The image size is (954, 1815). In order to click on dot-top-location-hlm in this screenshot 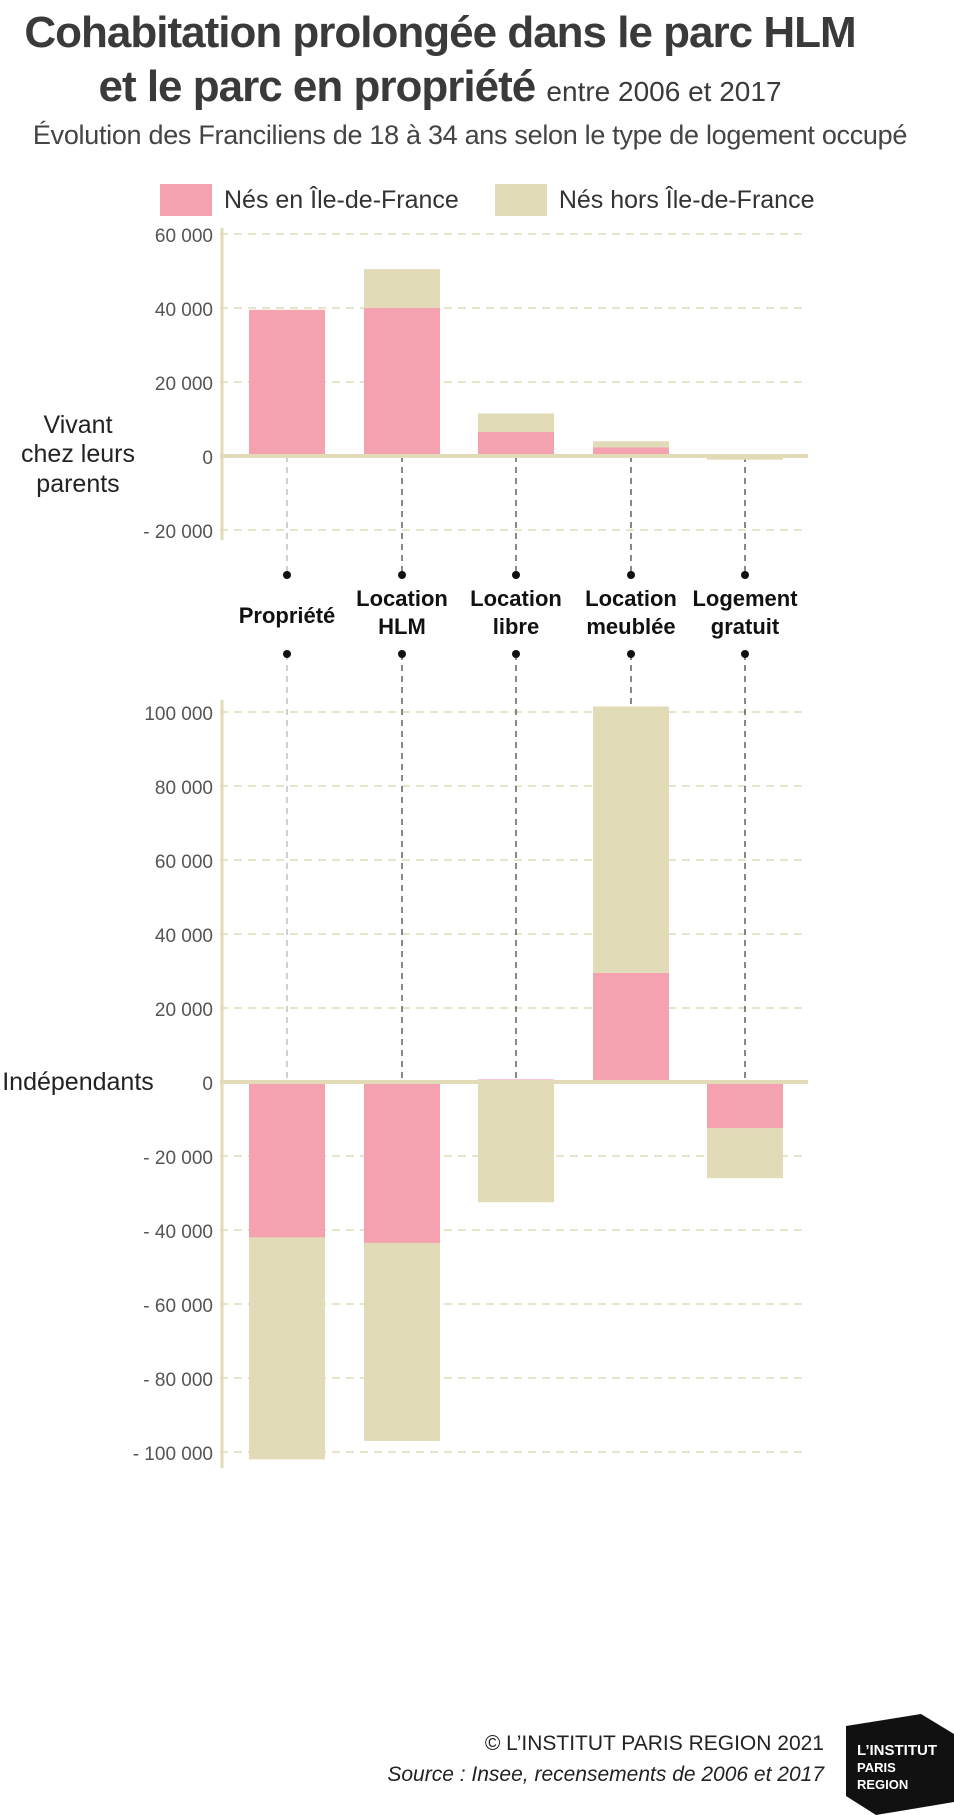, I will do `click(402, 575)`.